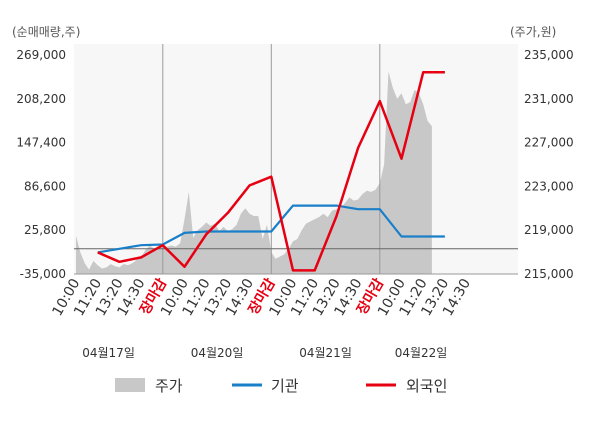  What do you see at coordinates (45, 186) in the screenshot?
I see `left-tick-label: 86,600` at bounding box center [45, 186].